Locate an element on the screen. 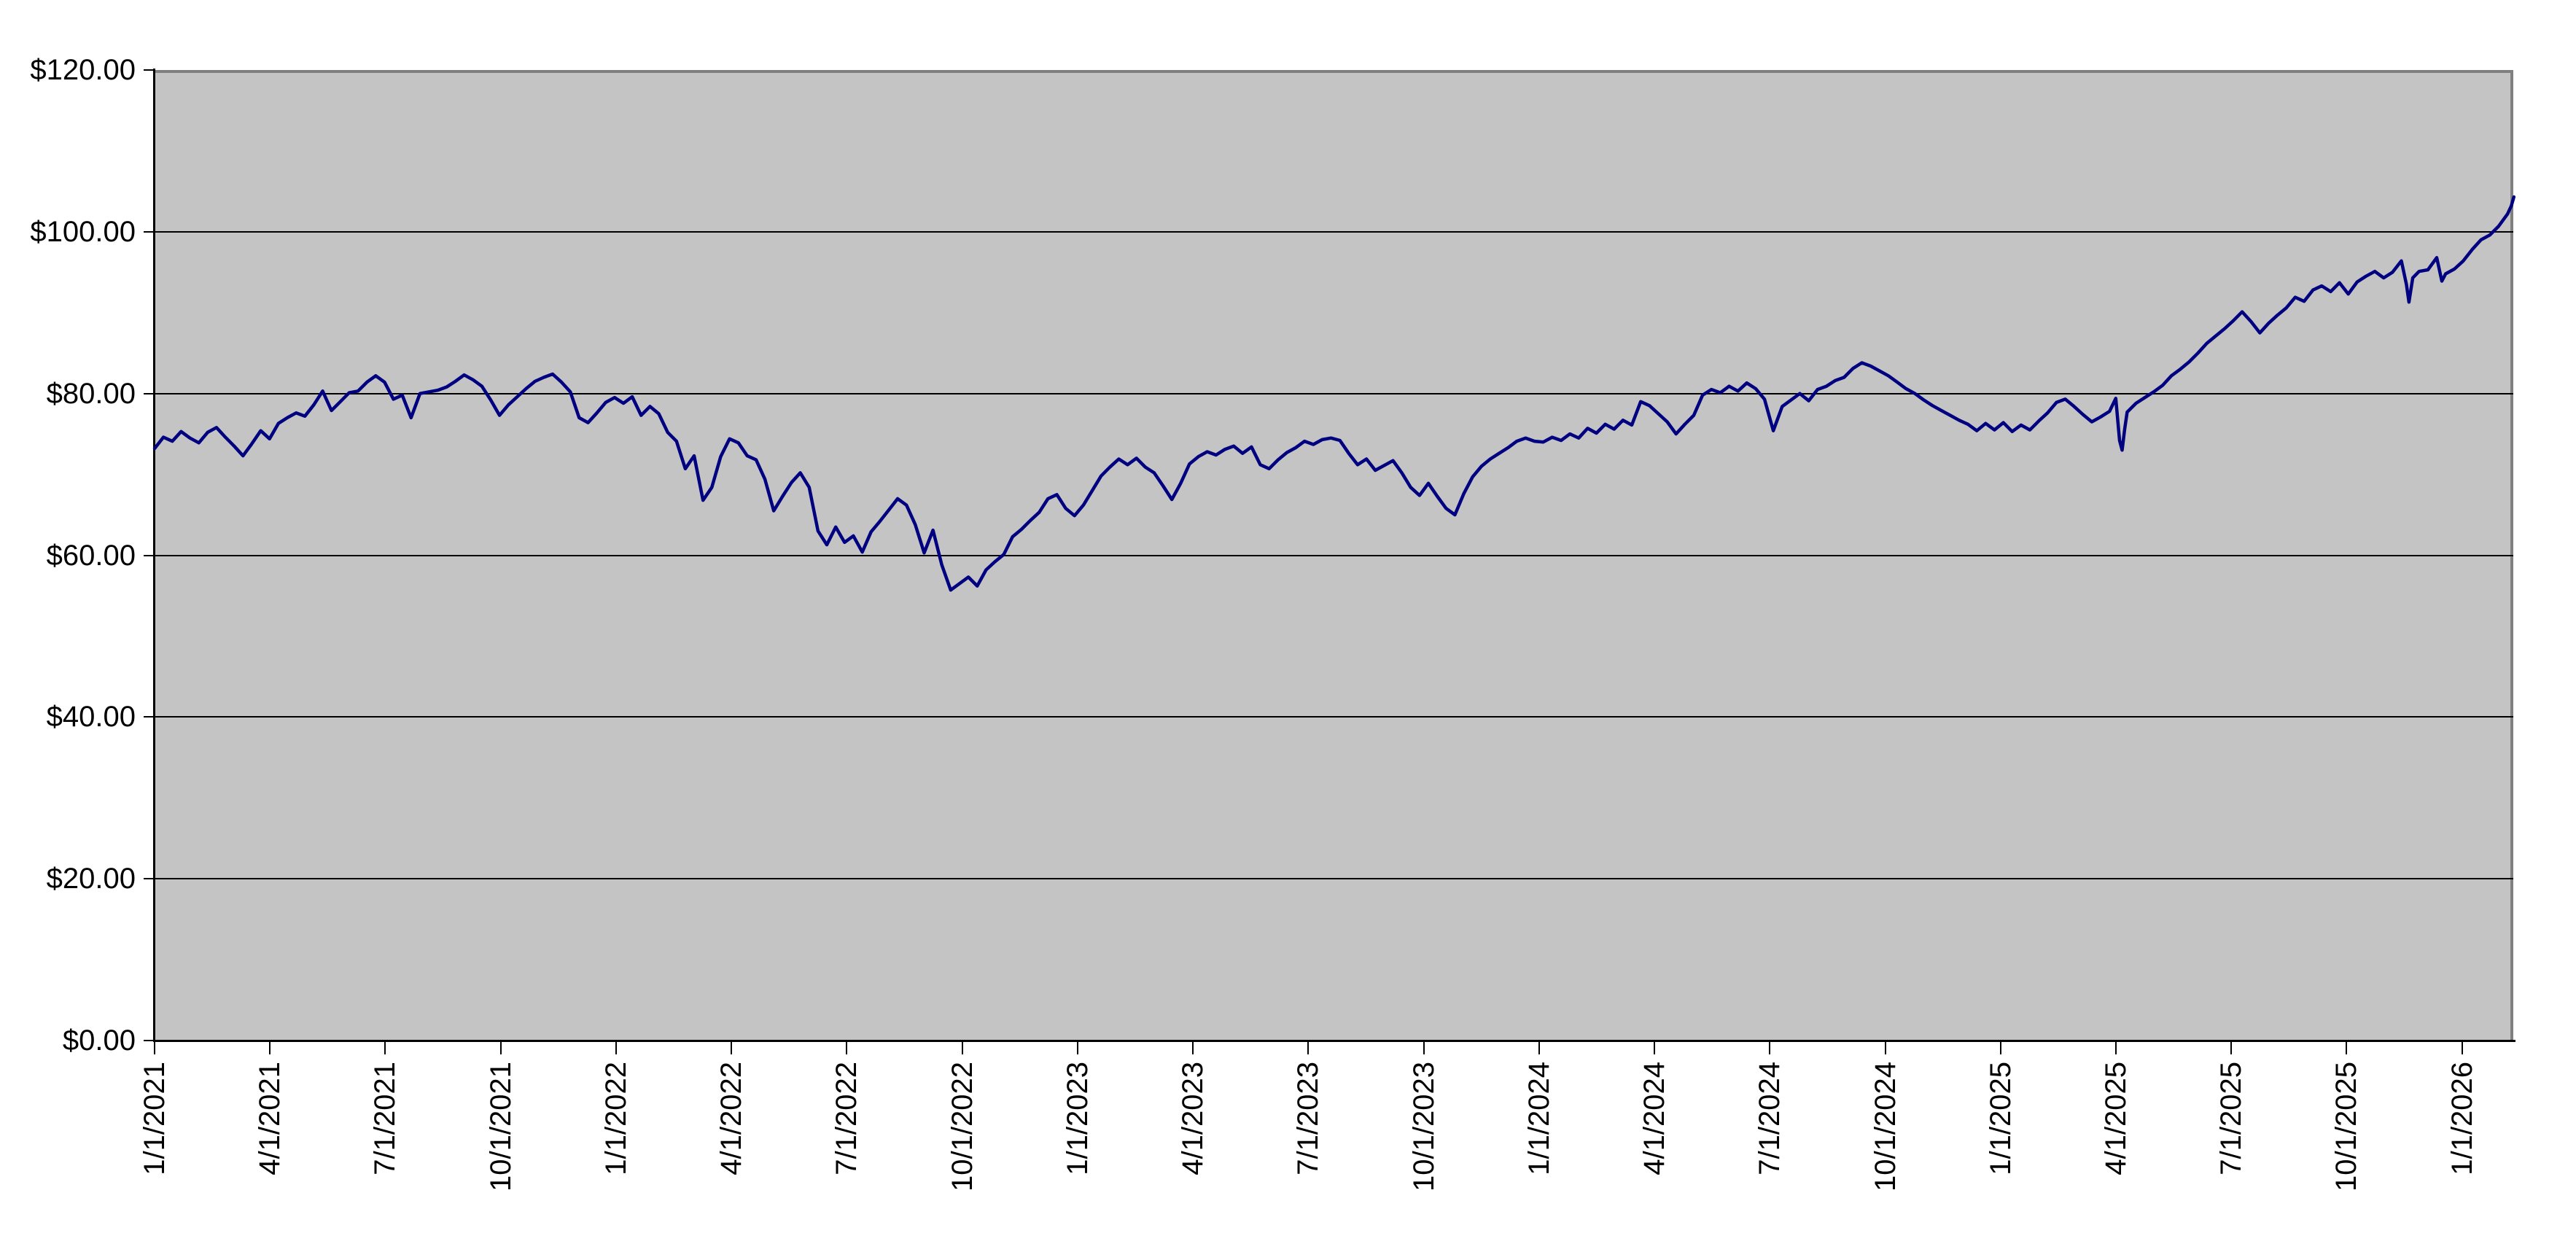 This screenshot has height=1252, width=2576. y-axis-label: $0.00 is located at coordinates (99, 1040).